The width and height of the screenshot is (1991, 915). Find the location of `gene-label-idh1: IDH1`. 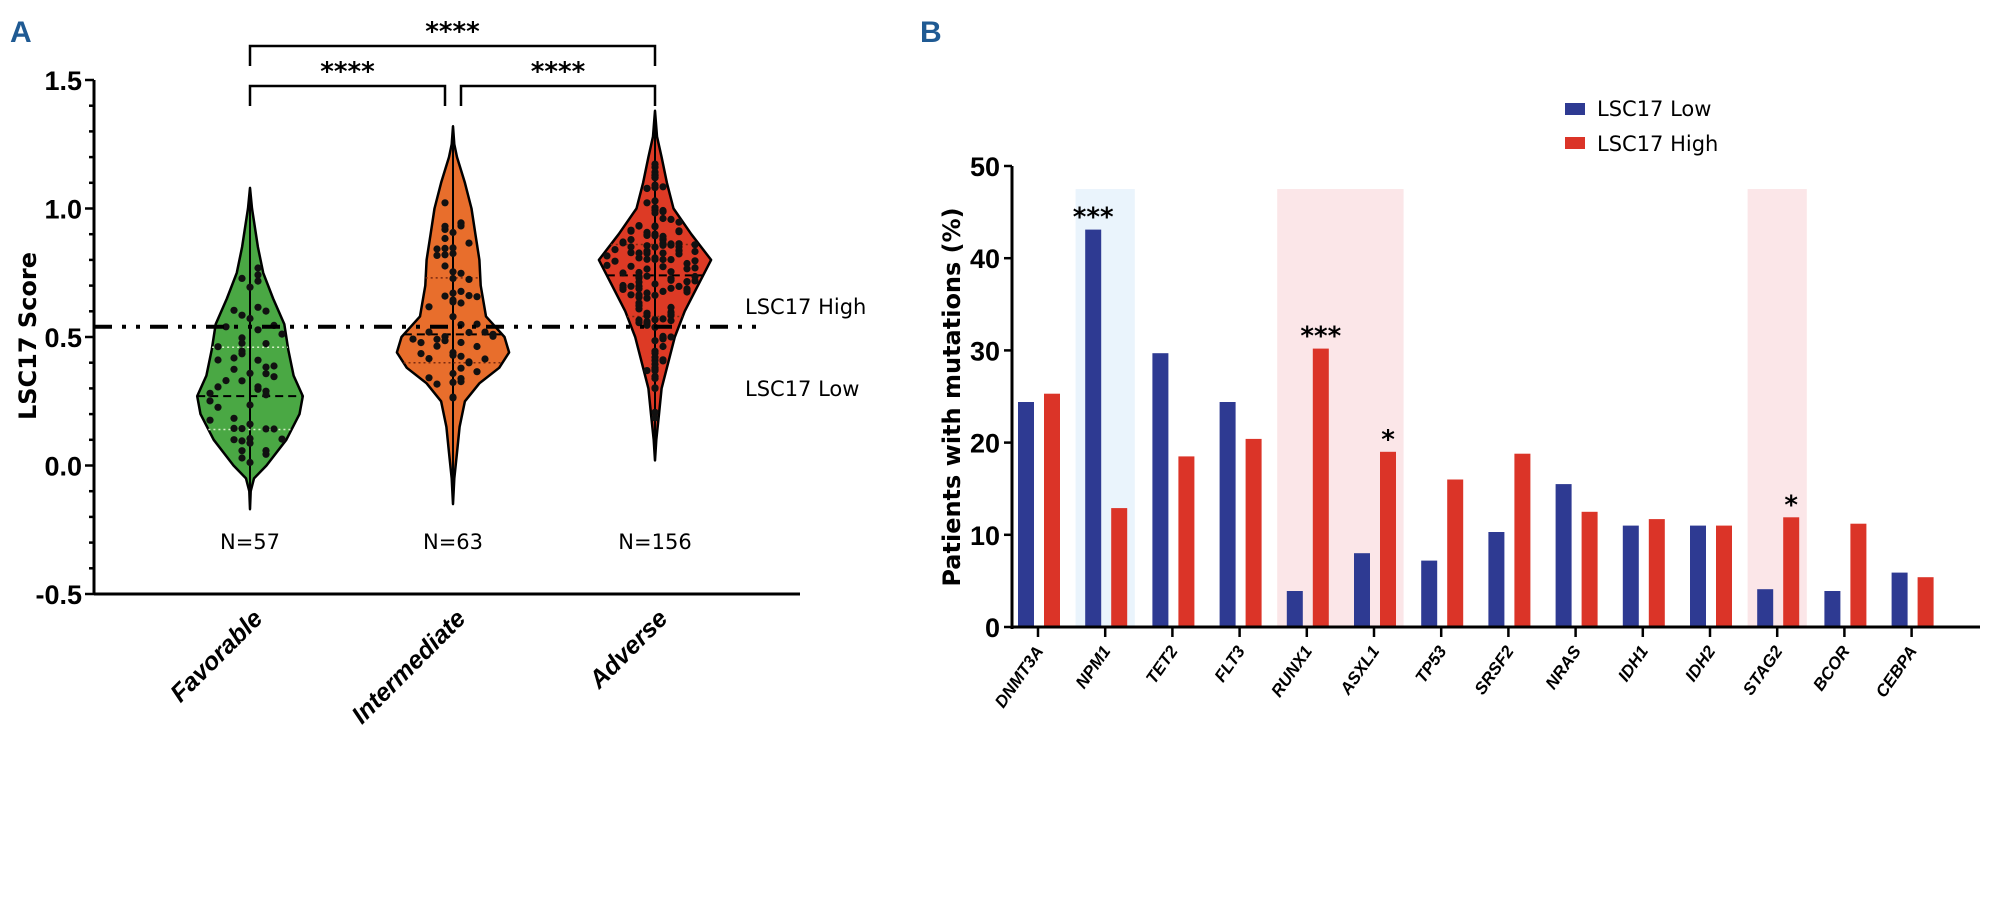

gene-label-idh1: IDH1 is located at coordinates (1633, 663).